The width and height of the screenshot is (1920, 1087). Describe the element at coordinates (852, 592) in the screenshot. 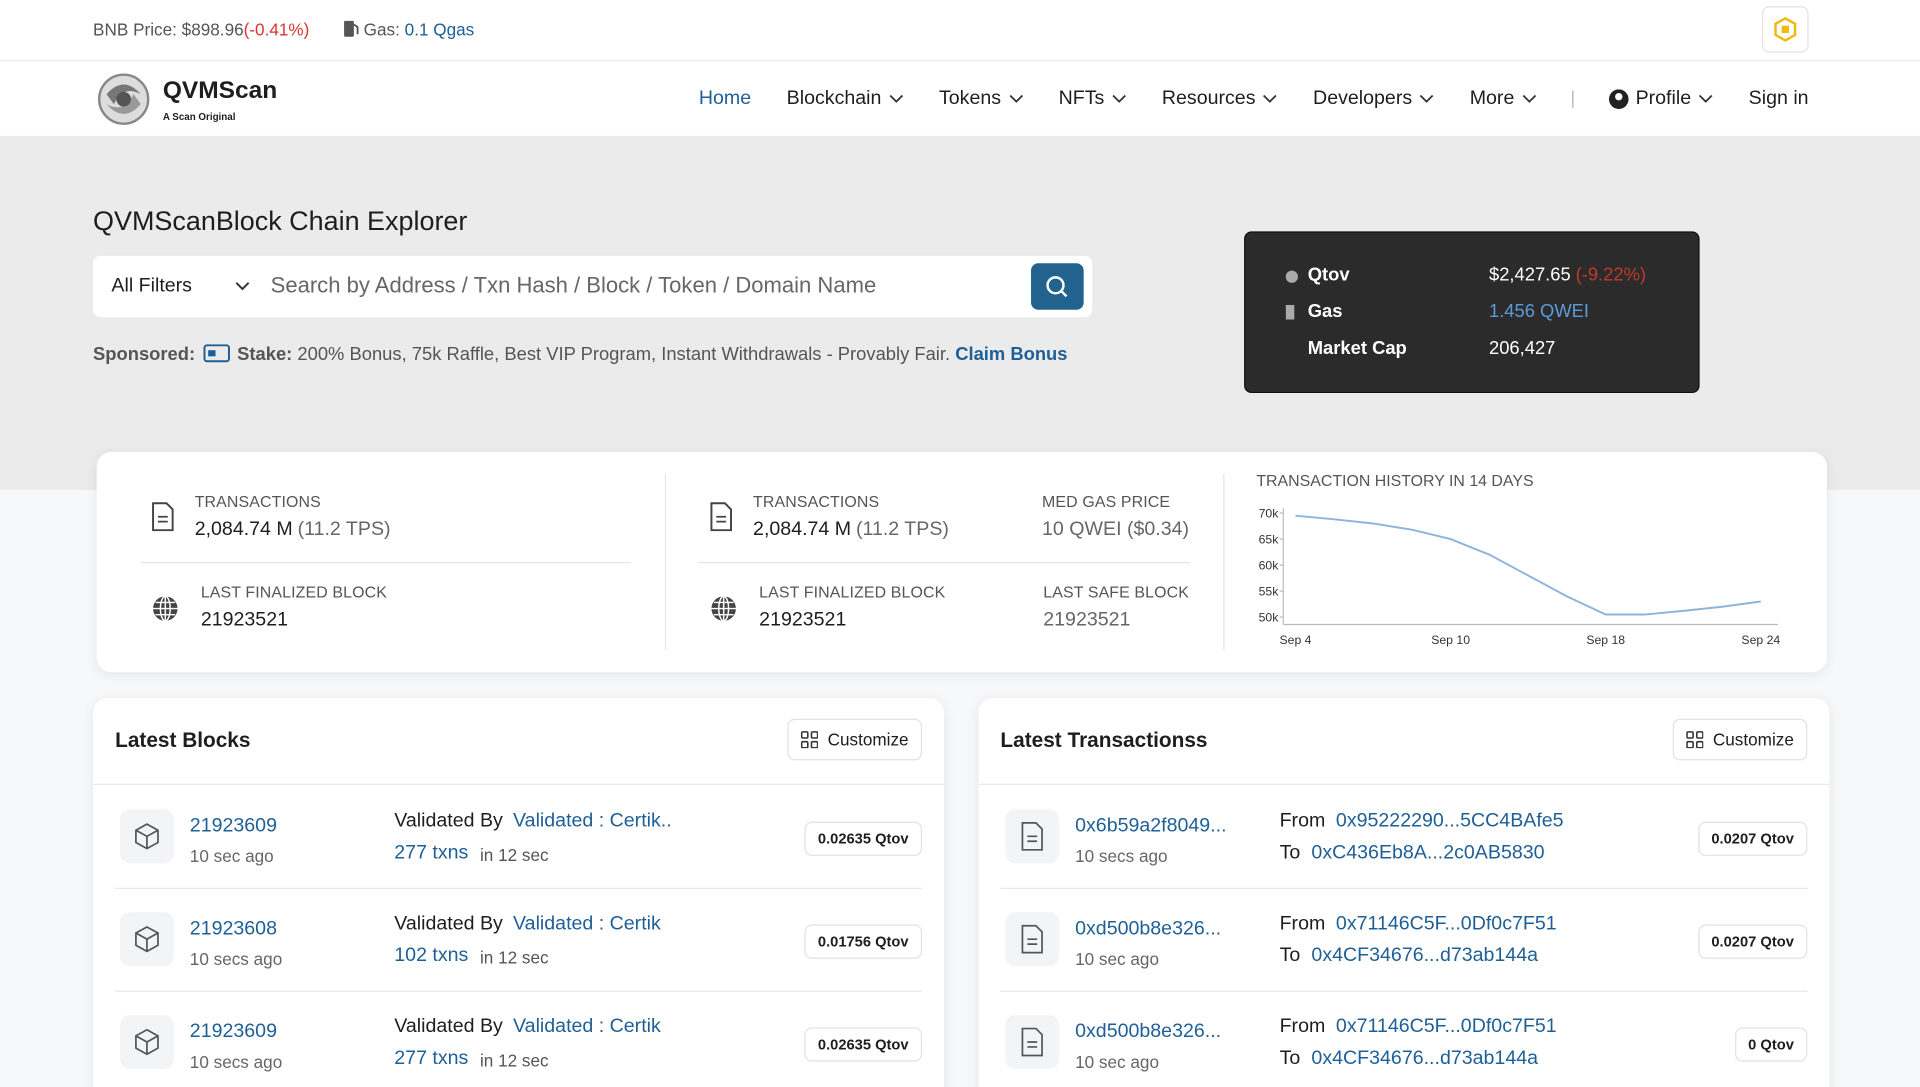

I see `stat-label: LAST FINALIZED BLOCK` at that location.